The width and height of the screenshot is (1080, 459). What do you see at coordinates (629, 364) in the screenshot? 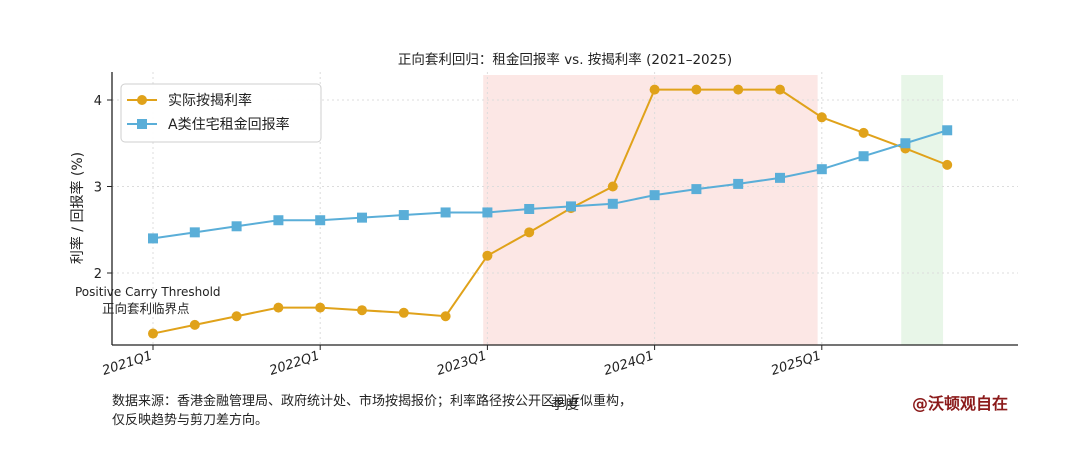
I see `x-tick-label: 2024Q1` at bounding box center [629, 364].